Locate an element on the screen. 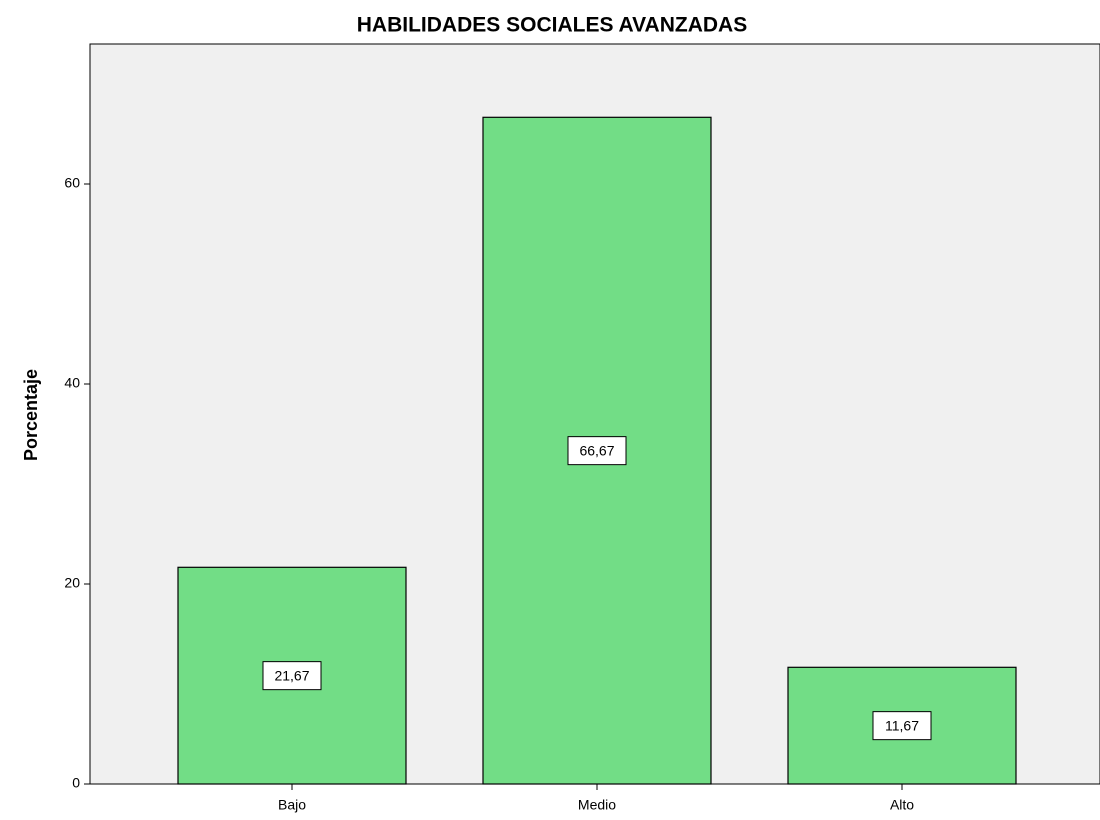 This screenshot has height=820, width=1100. value-label: 66,67 is located at coordinates (596, 450).